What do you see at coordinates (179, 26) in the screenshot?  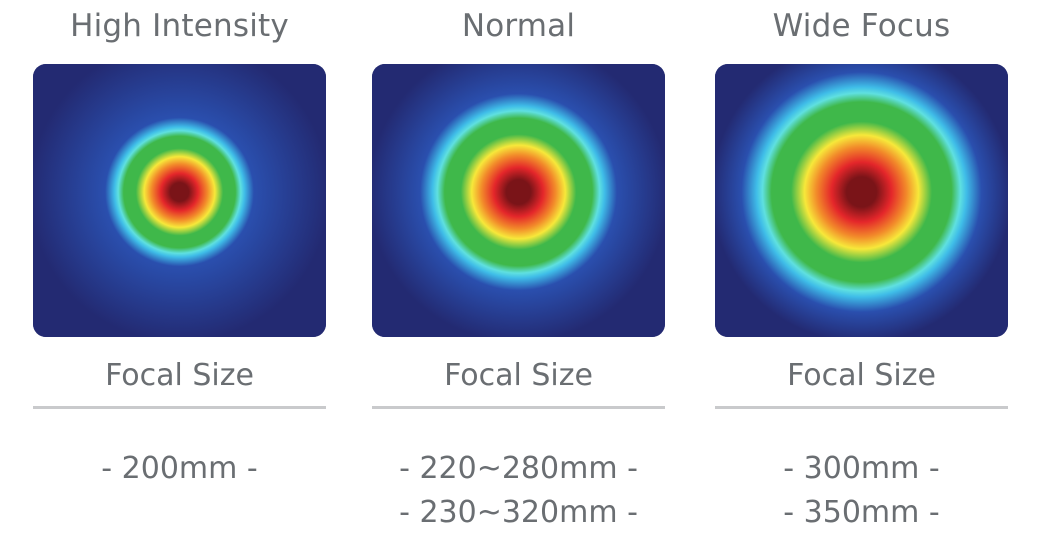 I see `mode-title: High Intensity` at bounding box center [179, 26].